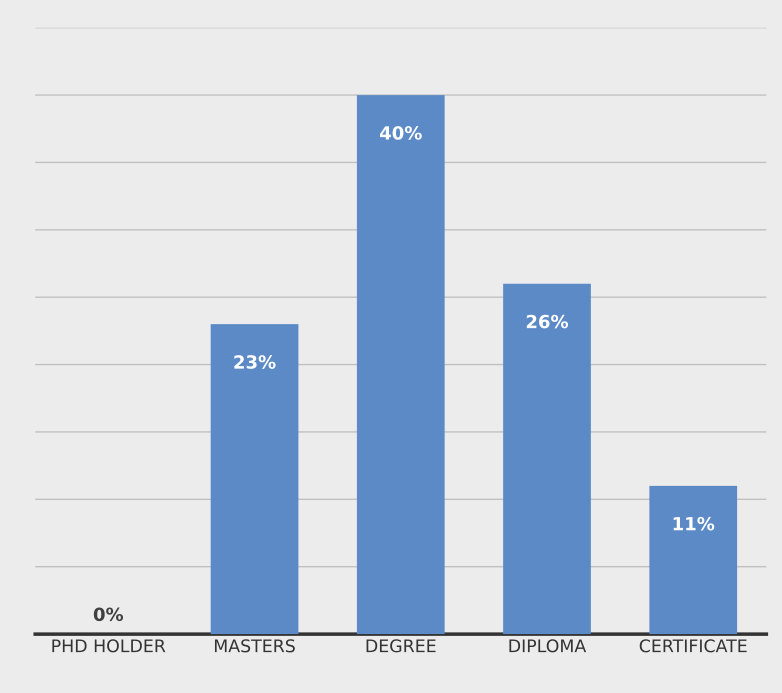  Describe the element at coordinates (547, 321) in the screenshot. I see `data-label: 26%` at that location.